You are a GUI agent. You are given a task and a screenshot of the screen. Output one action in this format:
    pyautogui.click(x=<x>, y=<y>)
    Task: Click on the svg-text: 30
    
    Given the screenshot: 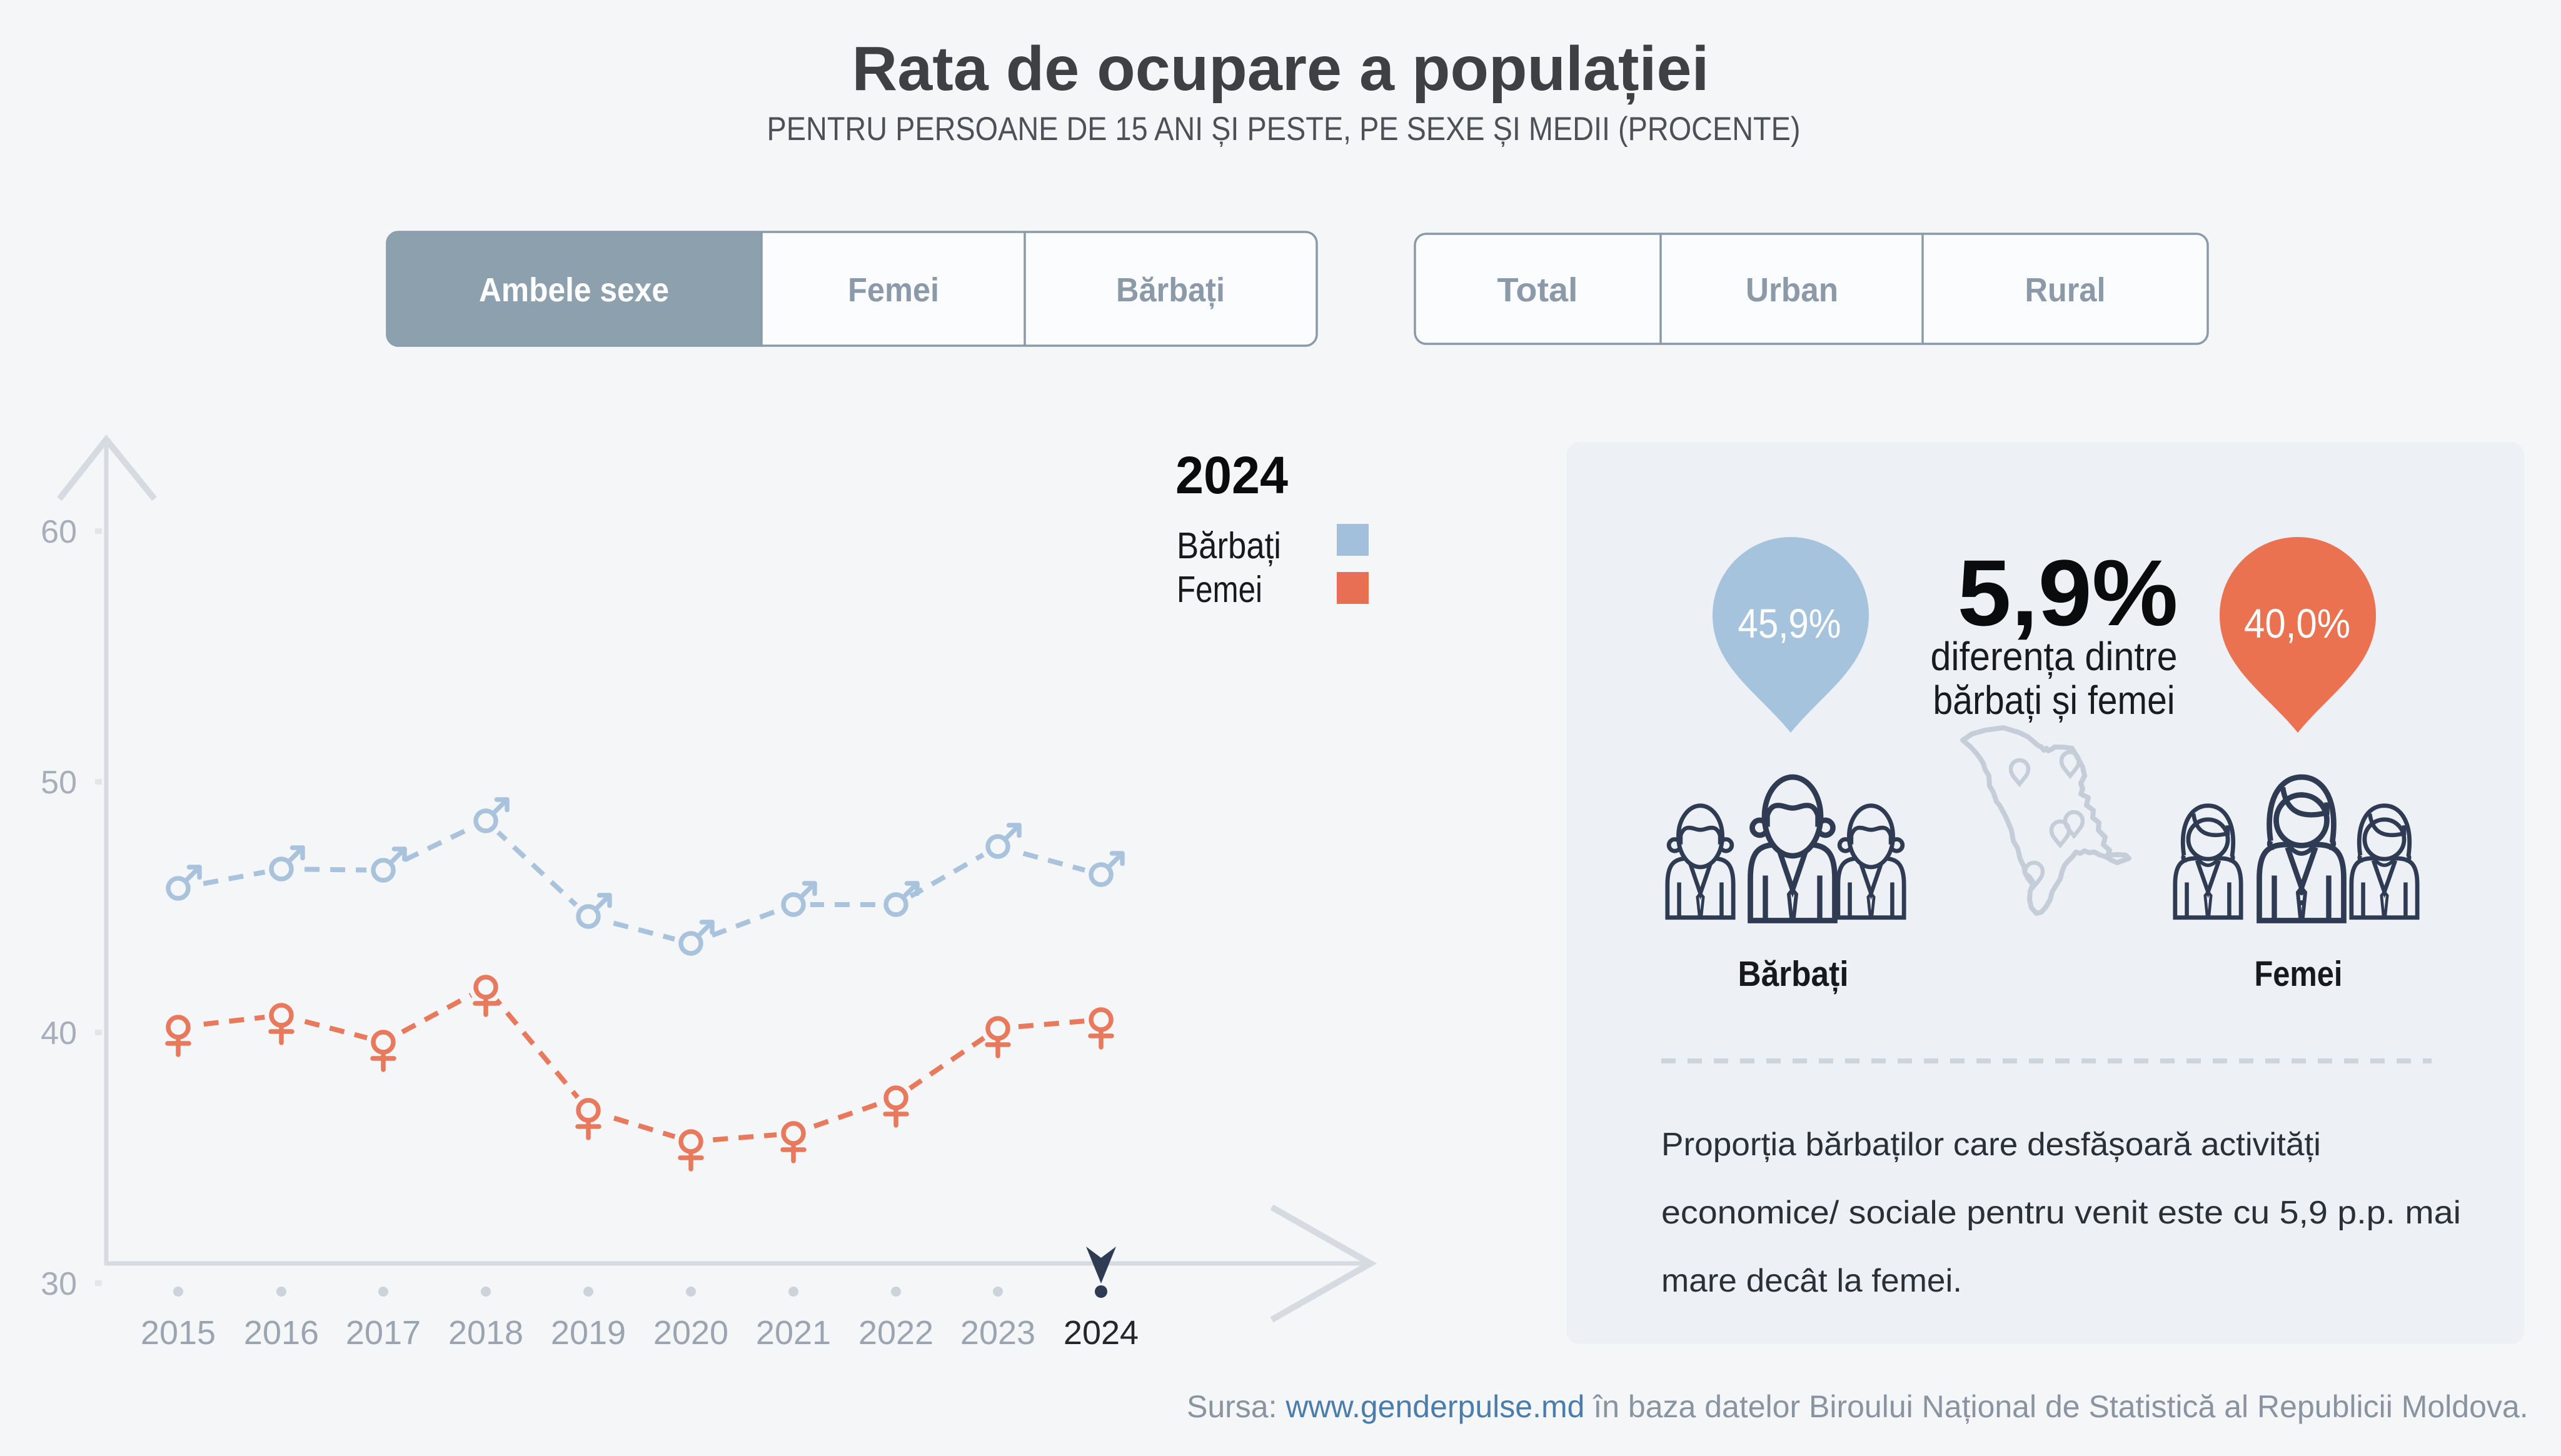 What is the action you would take?
    pyautogui.click(x=59, y=1284)
    